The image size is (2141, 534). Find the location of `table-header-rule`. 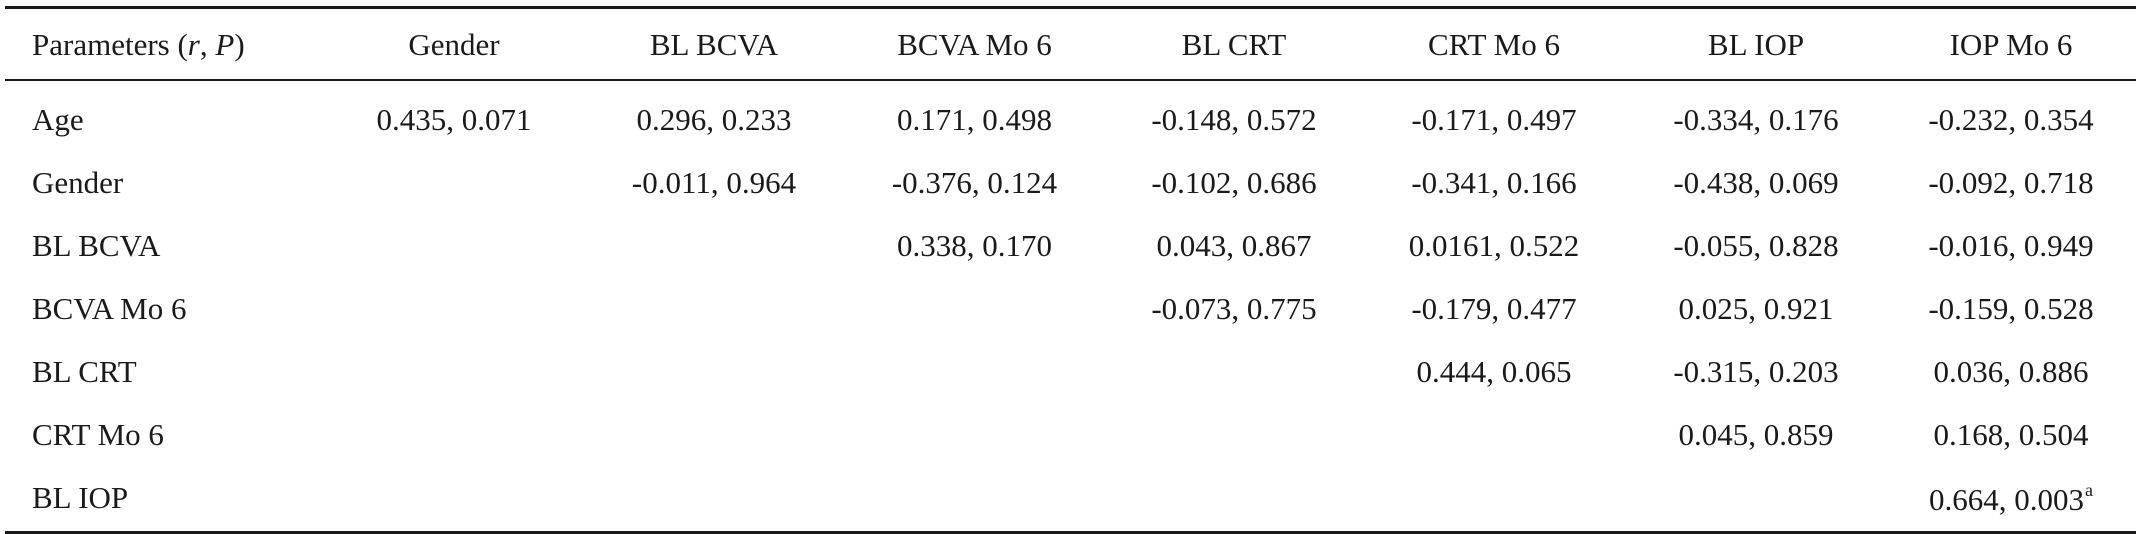

table-header-rule is located at coordinates (1070, 80).